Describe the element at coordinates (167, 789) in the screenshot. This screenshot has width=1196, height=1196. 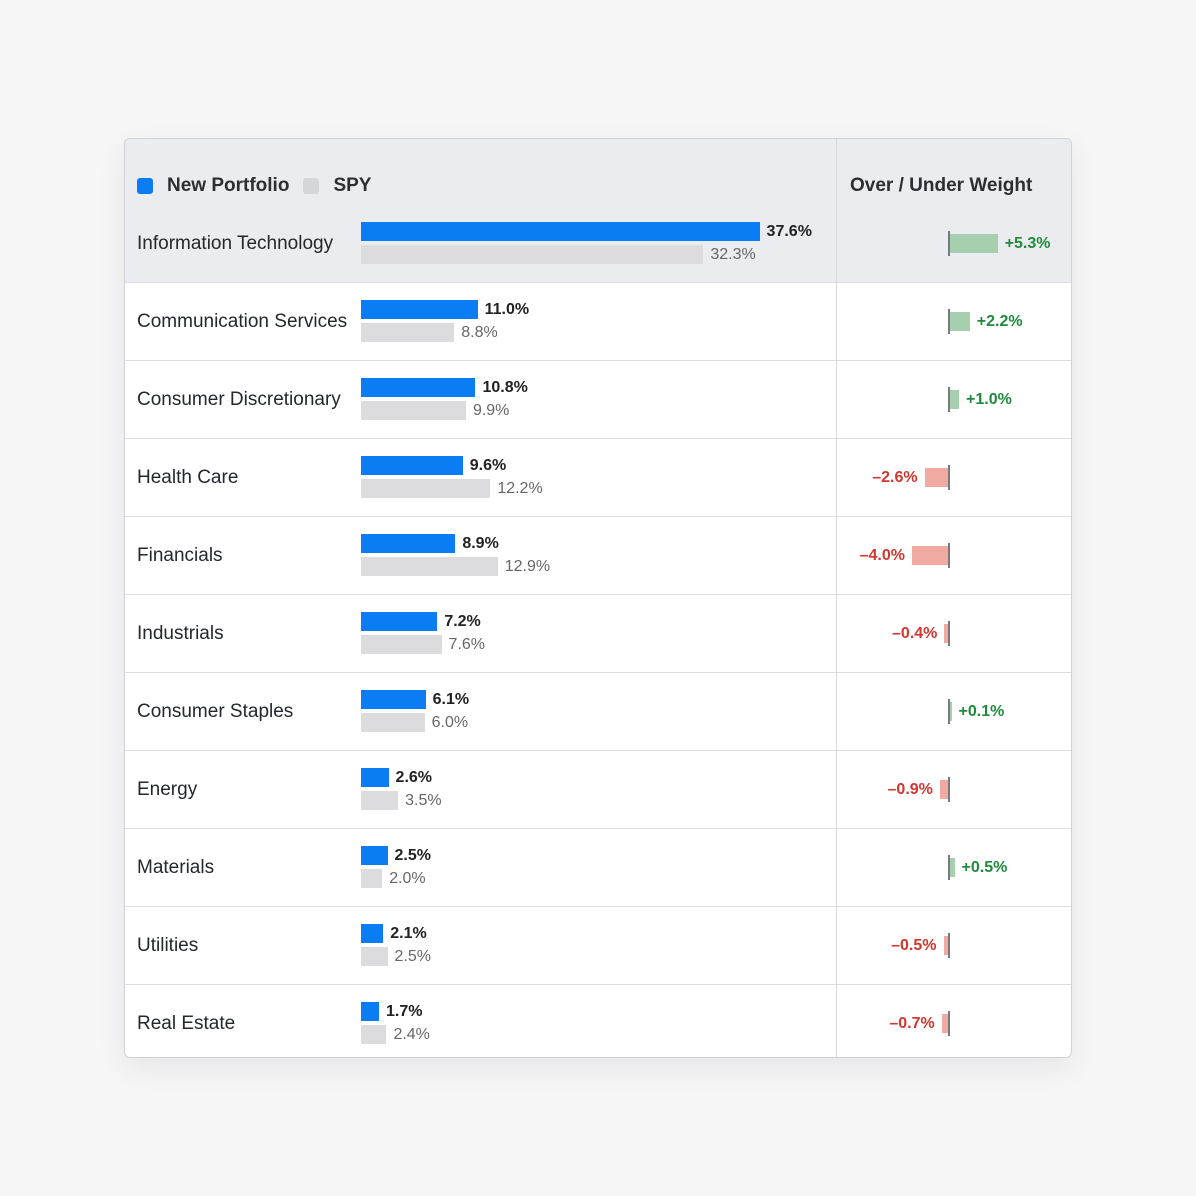
I see `sector-label: Energy` at that location.